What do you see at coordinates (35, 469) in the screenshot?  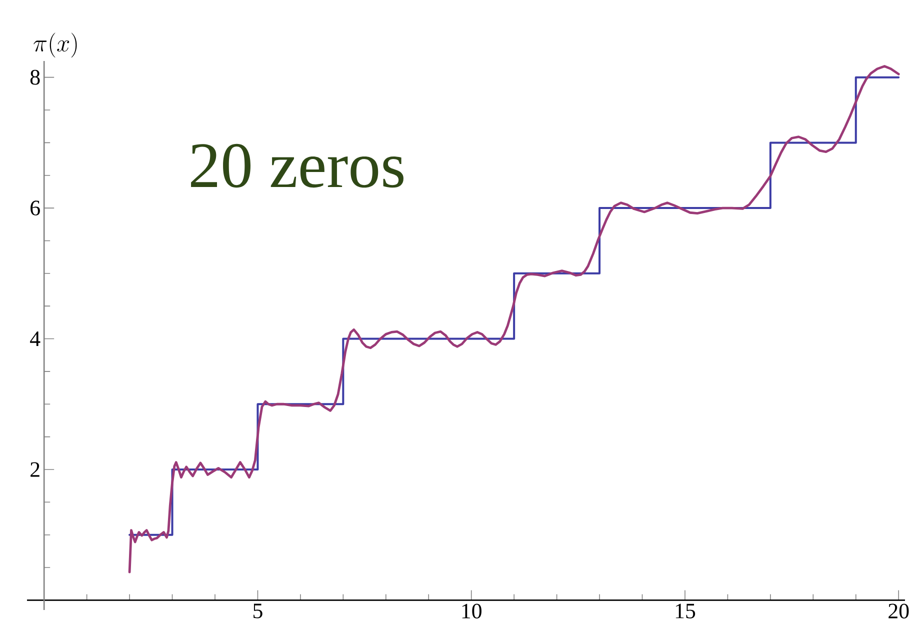 I see `y-tick-label: 2` at bounding box center [35, 469].